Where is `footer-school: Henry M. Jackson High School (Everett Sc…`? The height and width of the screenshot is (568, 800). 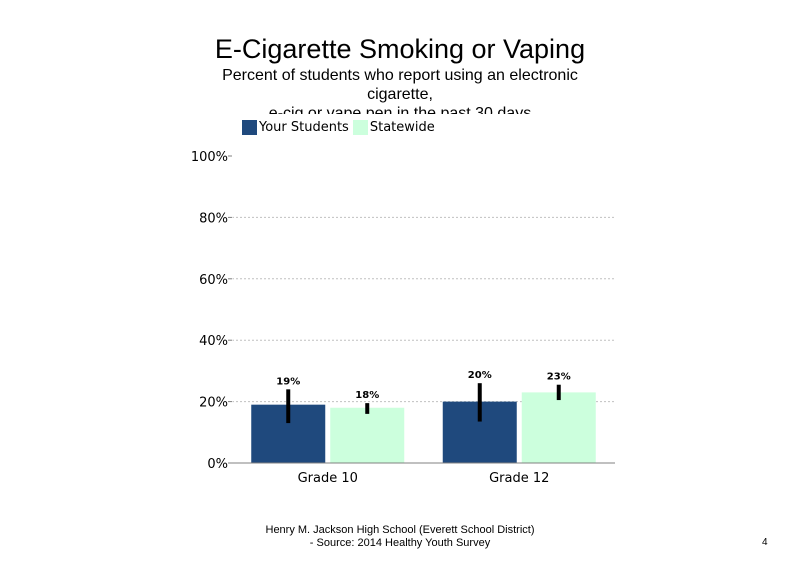 footer-school: Henry M. Jackson High School (Everett Sc… is located at coordinates (400, 530).